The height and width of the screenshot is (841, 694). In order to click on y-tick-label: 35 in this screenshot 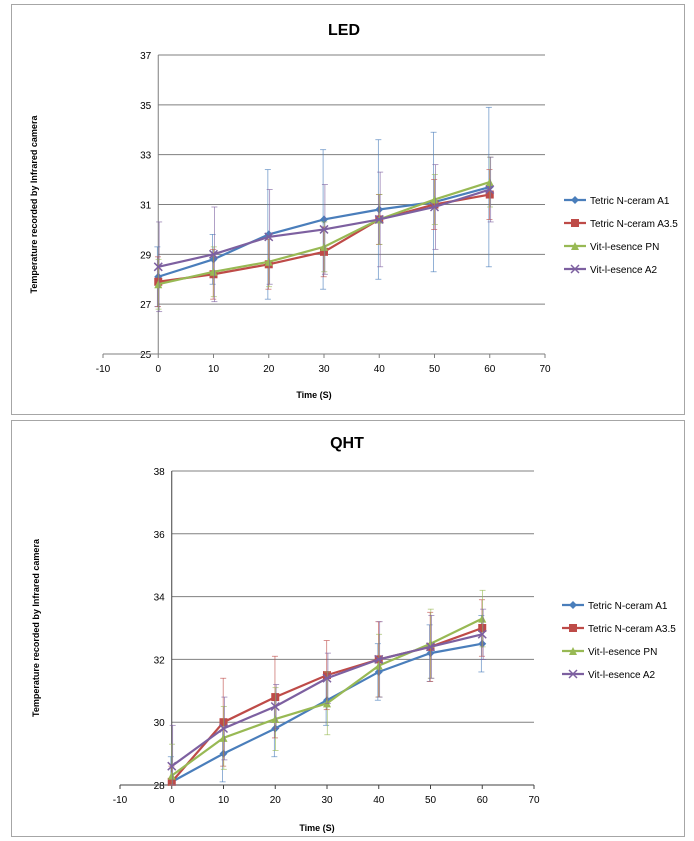, I will do `click(146, 106)`.